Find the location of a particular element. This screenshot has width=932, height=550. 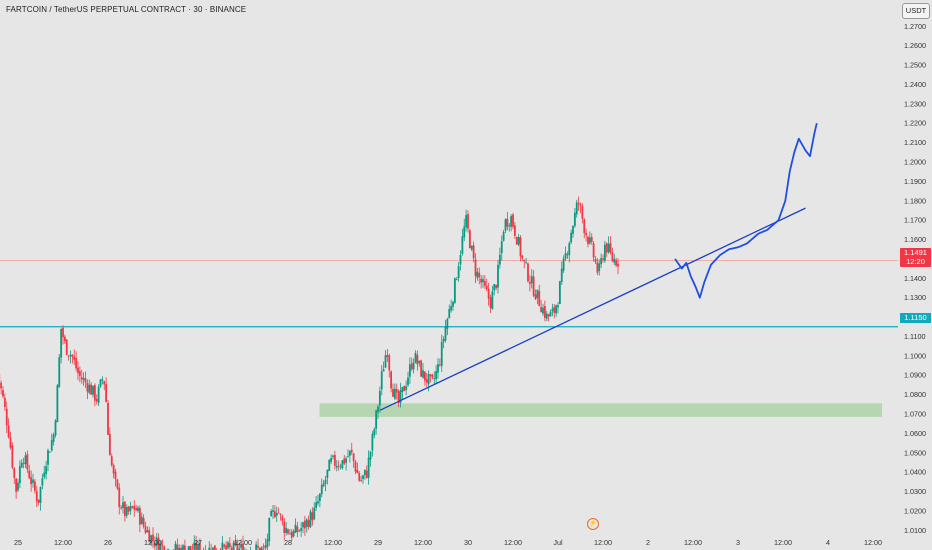

y-tick-label: 1.0200 is located at coordinates (915, 510).